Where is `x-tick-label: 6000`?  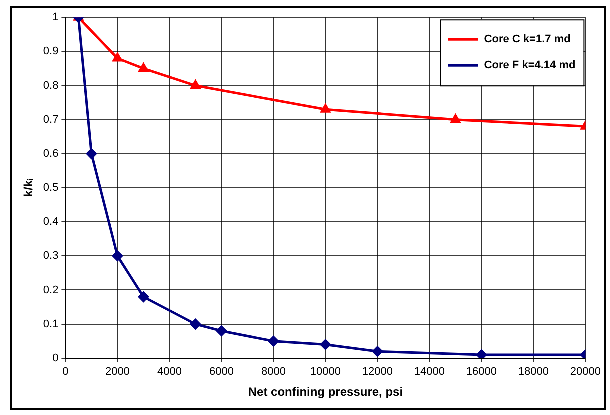 x-tick-label: 6000 is located at coordinates (221, 372).